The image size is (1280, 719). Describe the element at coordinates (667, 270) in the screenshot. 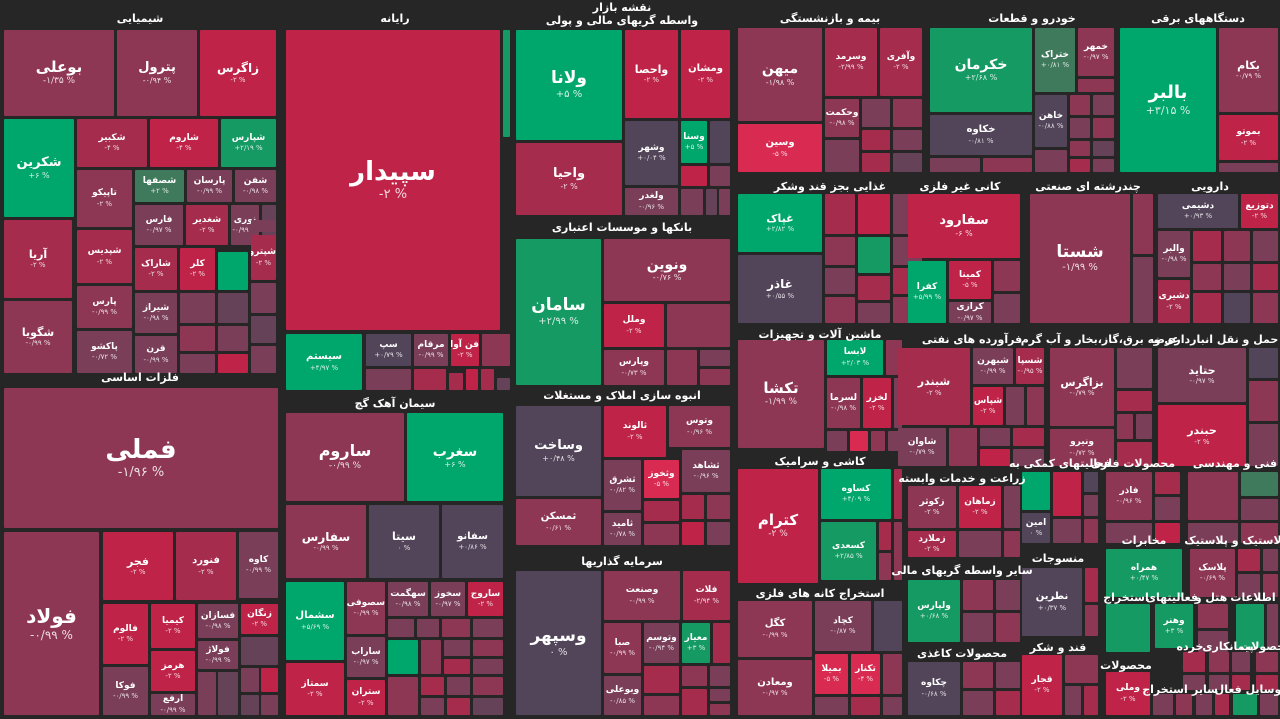

I see `stock-tile: ونوین -۰/۷۶ %` at that location.